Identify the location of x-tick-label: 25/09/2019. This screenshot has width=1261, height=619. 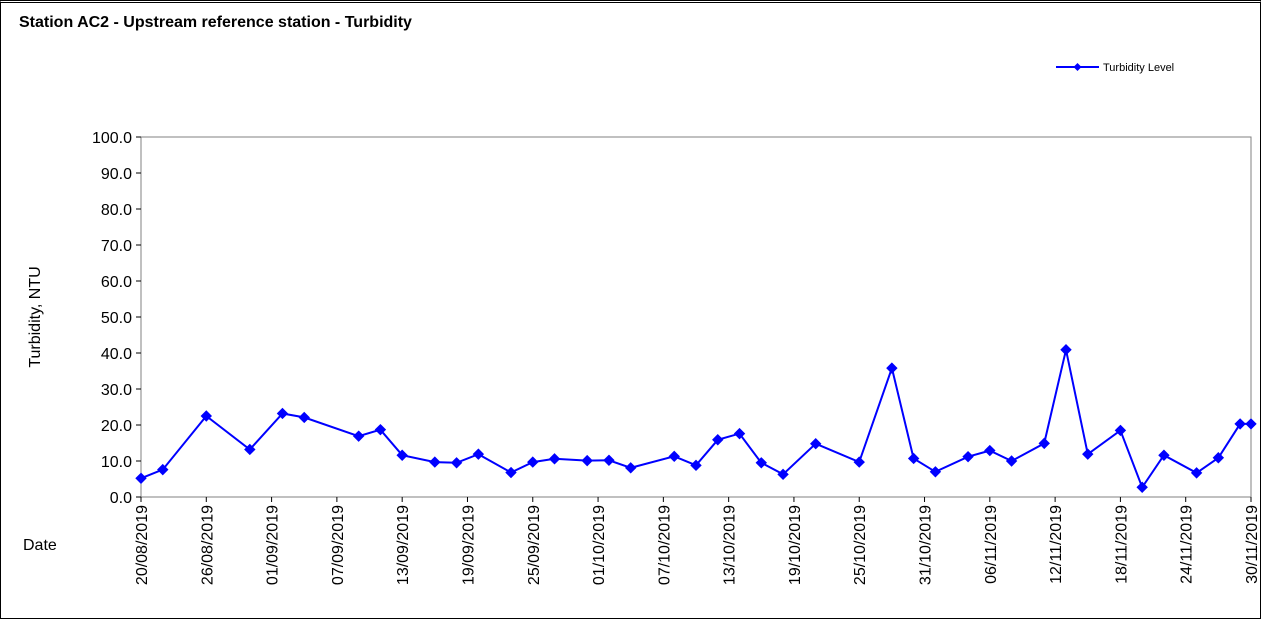
(534, 545).